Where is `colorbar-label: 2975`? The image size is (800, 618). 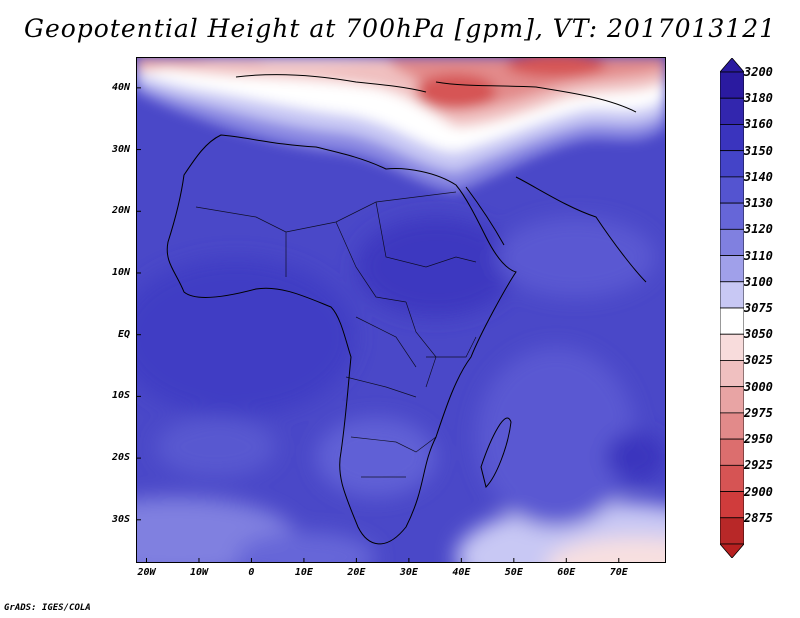
colorbar-label: 2975 is located at coordinates (758, 412).